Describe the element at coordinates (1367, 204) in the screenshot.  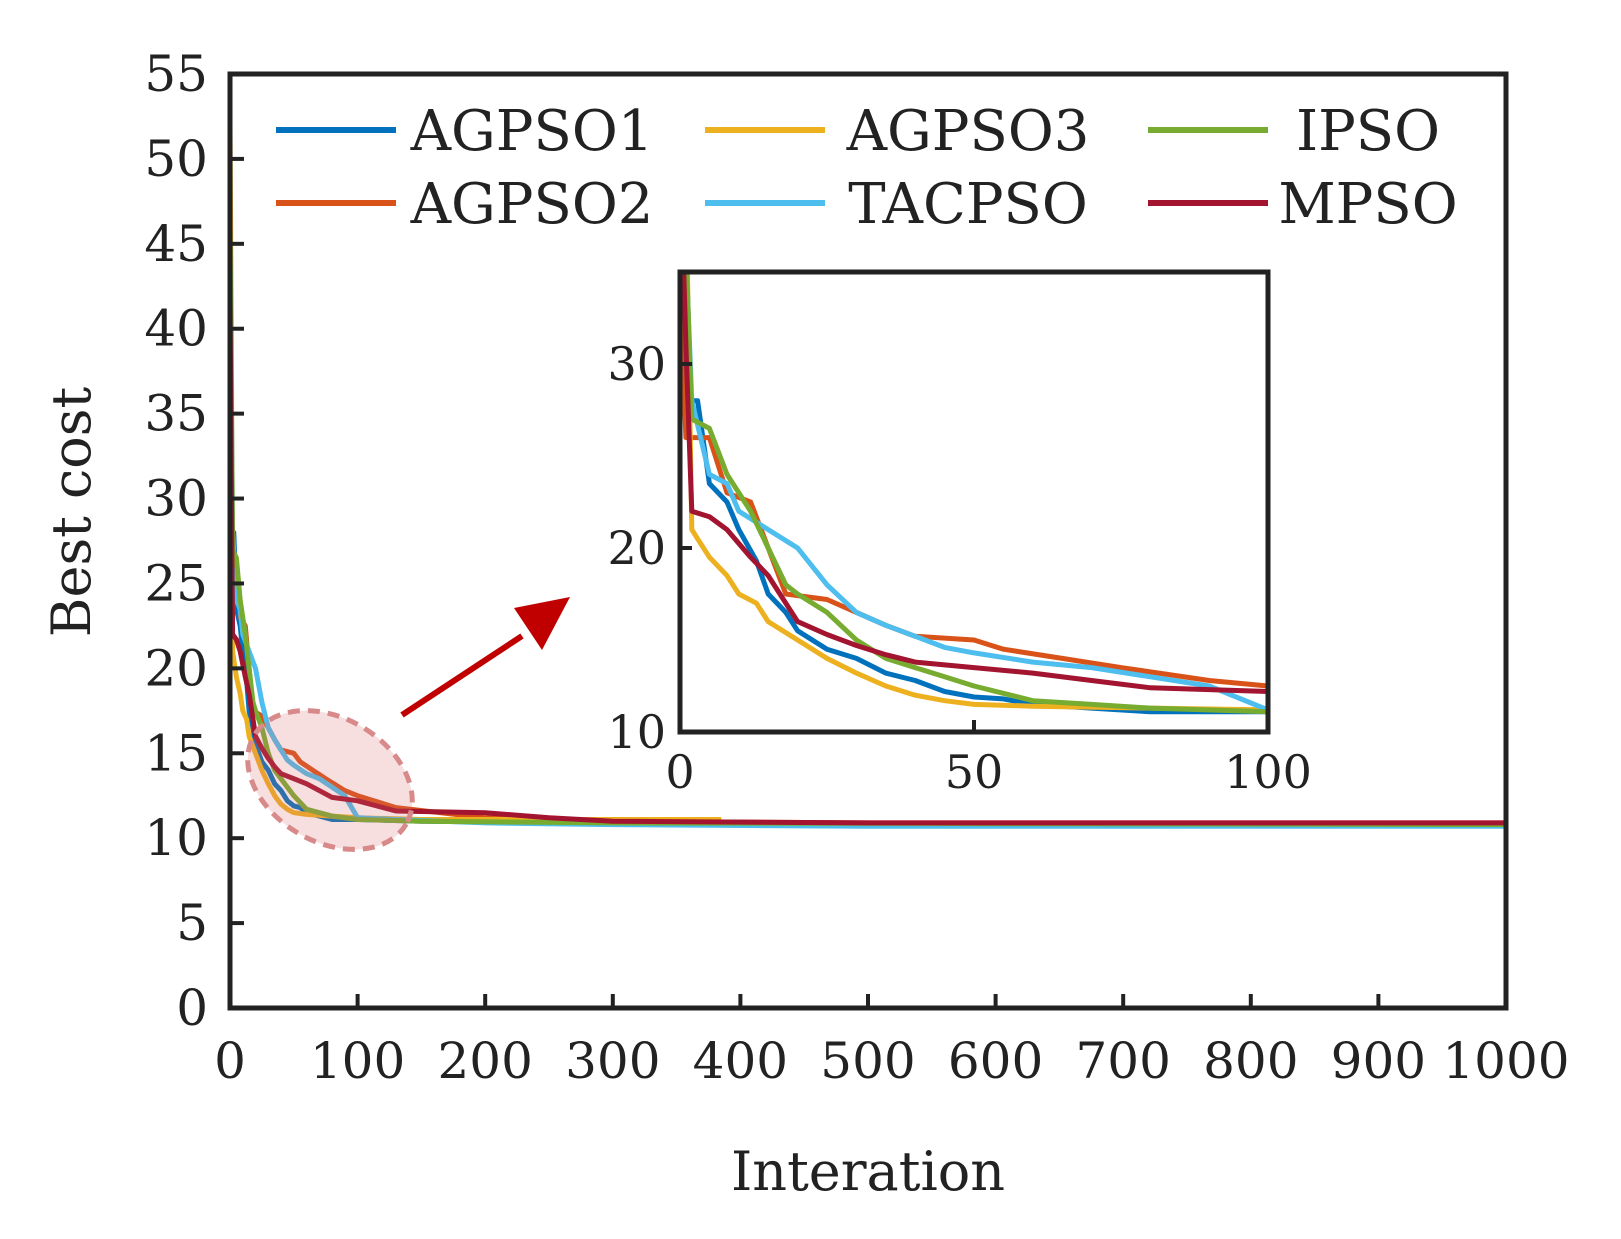
I see `legend-label-mpso: MPSO` at that location.